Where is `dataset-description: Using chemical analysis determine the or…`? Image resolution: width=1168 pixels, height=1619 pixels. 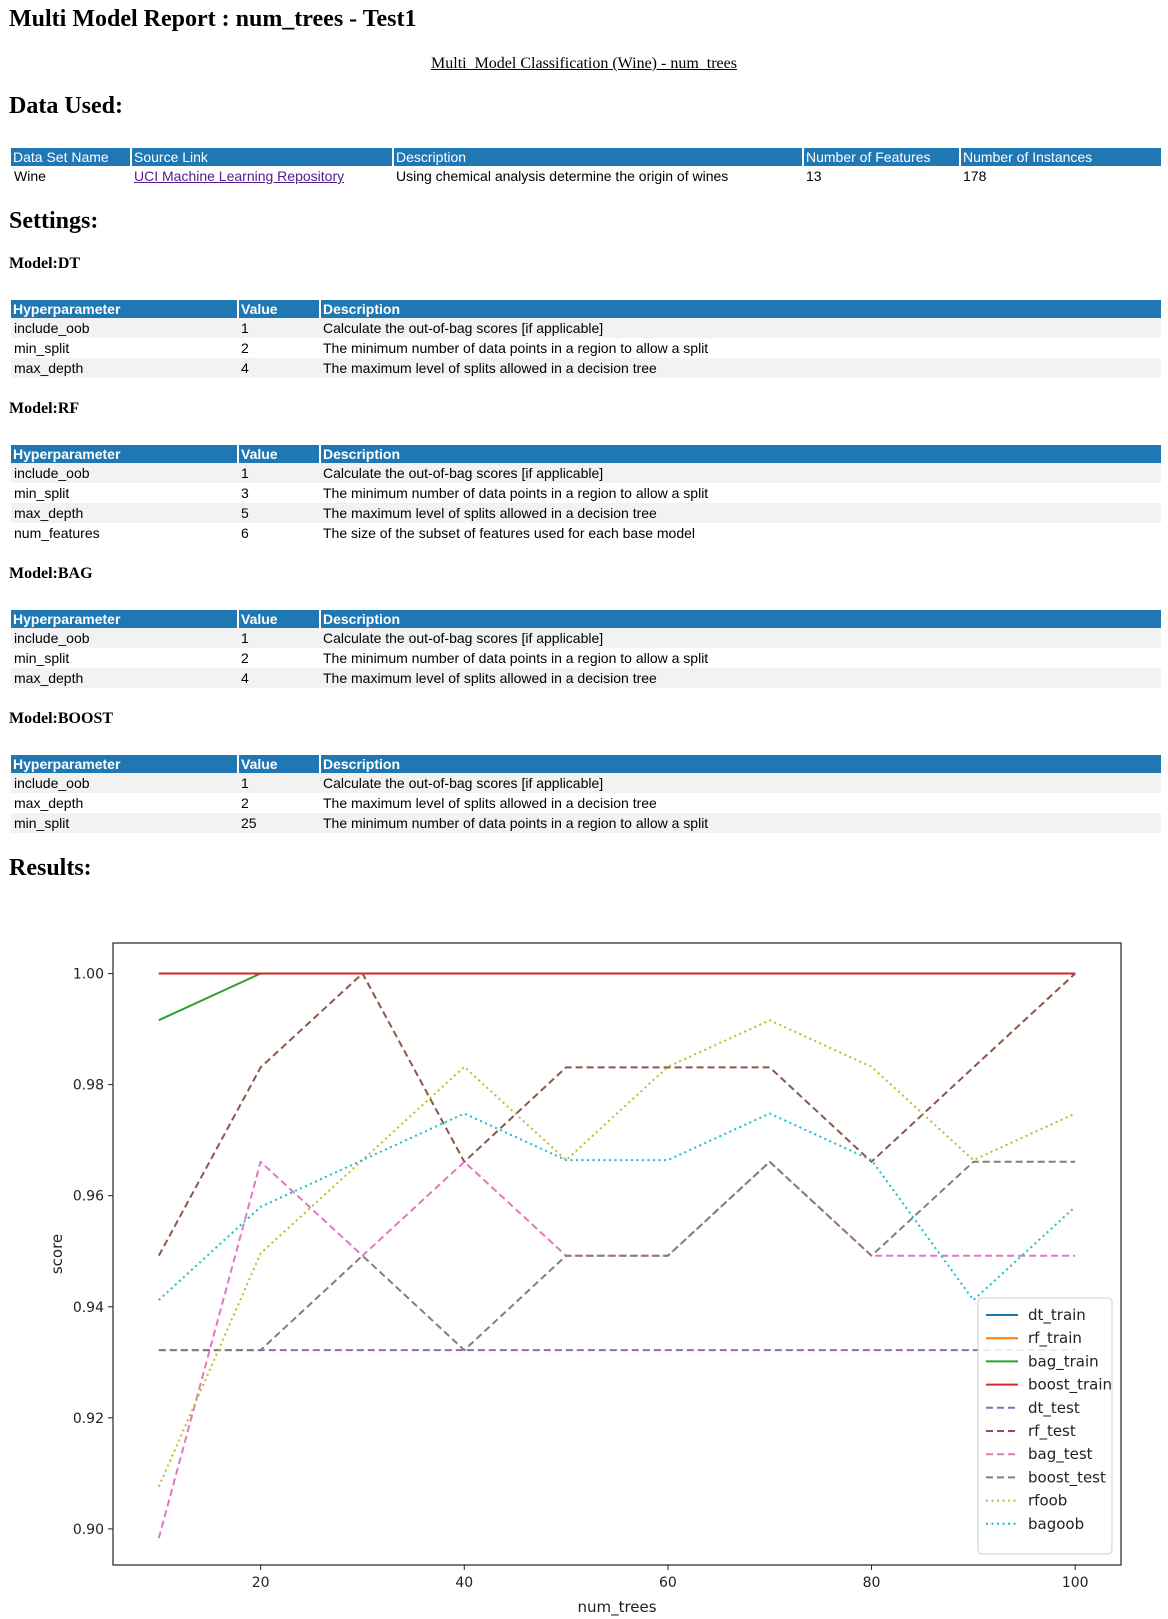
dataset-description: Using chemical analysis determine the or… is located at coordinates (562, 176).